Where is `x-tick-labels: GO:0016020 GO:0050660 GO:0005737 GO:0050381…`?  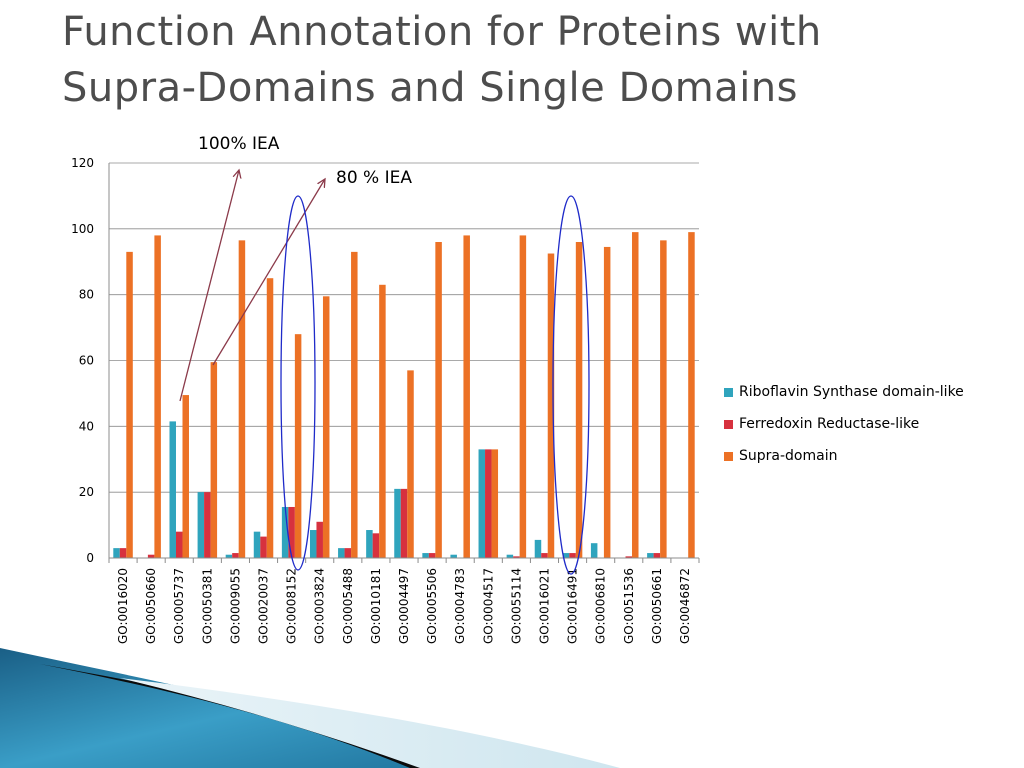
x-tick-labels: GO:0016020 GO:0050660 GO:0005737 GO:0050381… is located at coordinates (404, 606).